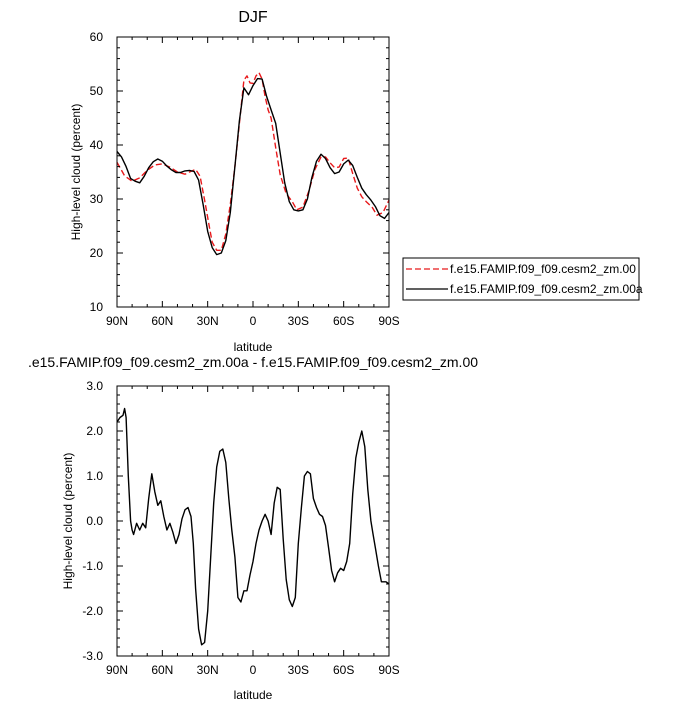  Describe the element at coordinates (97, 199) in the screenshot. I see `top-y-tick-label: 30` at that location.